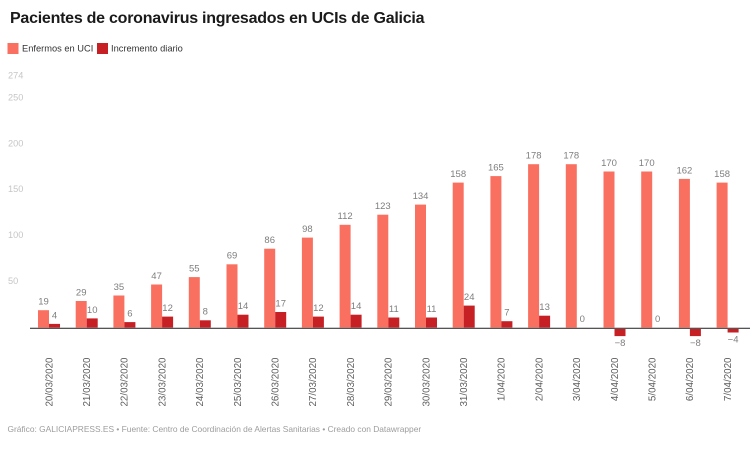 This screenshot has height=452, width=756. Describe the element at coordinates (383, 206) in the screenshot. I see `svg-text: 123` at that location.